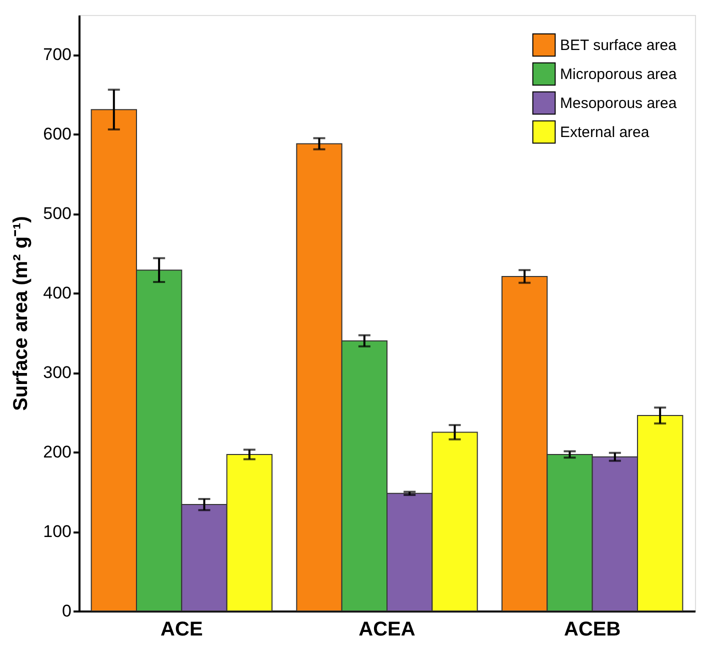 The image size is (710, 649). Describe the element at coordinates (592, 629) in the screenshot. I see `x-tick-label: ACEB` at that location.